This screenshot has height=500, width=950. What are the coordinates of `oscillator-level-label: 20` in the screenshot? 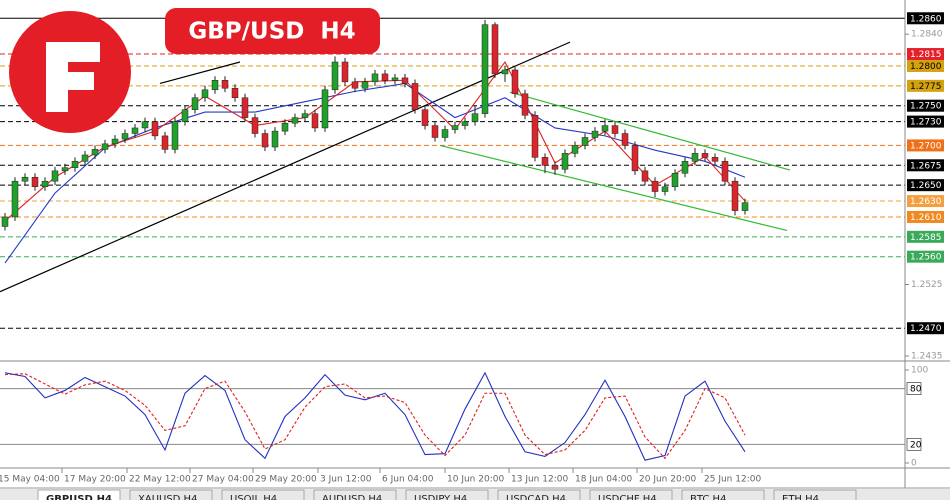 It's located at (916, 445).